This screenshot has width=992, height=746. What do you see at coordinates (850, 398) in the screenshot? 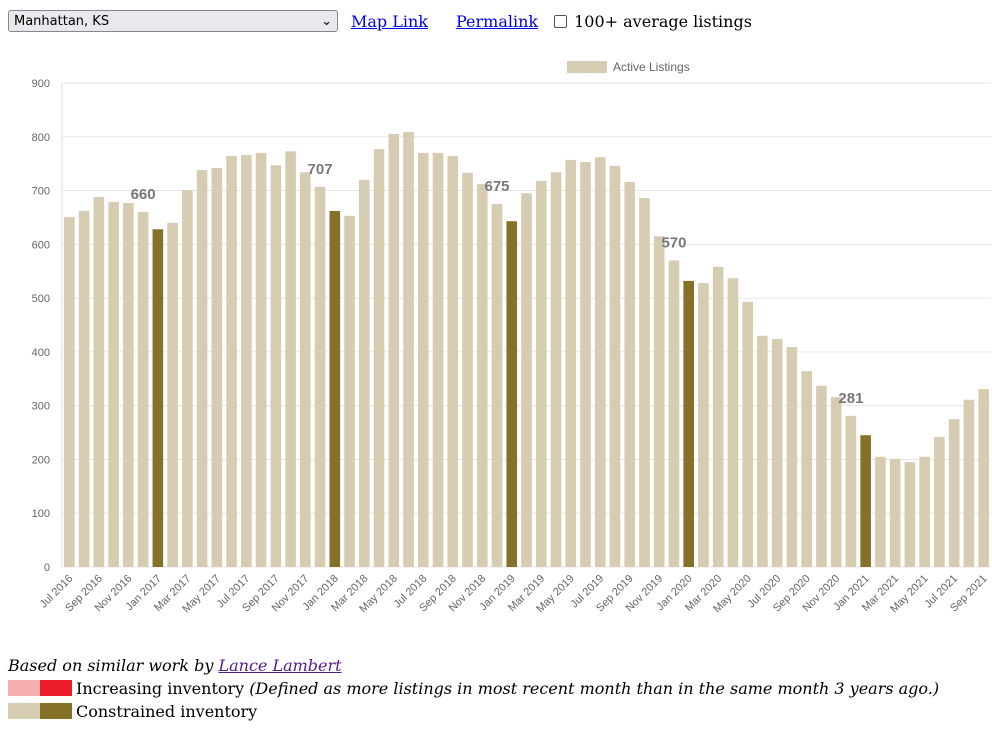
I see `value-label: 281` at bounding box center [850, 398].